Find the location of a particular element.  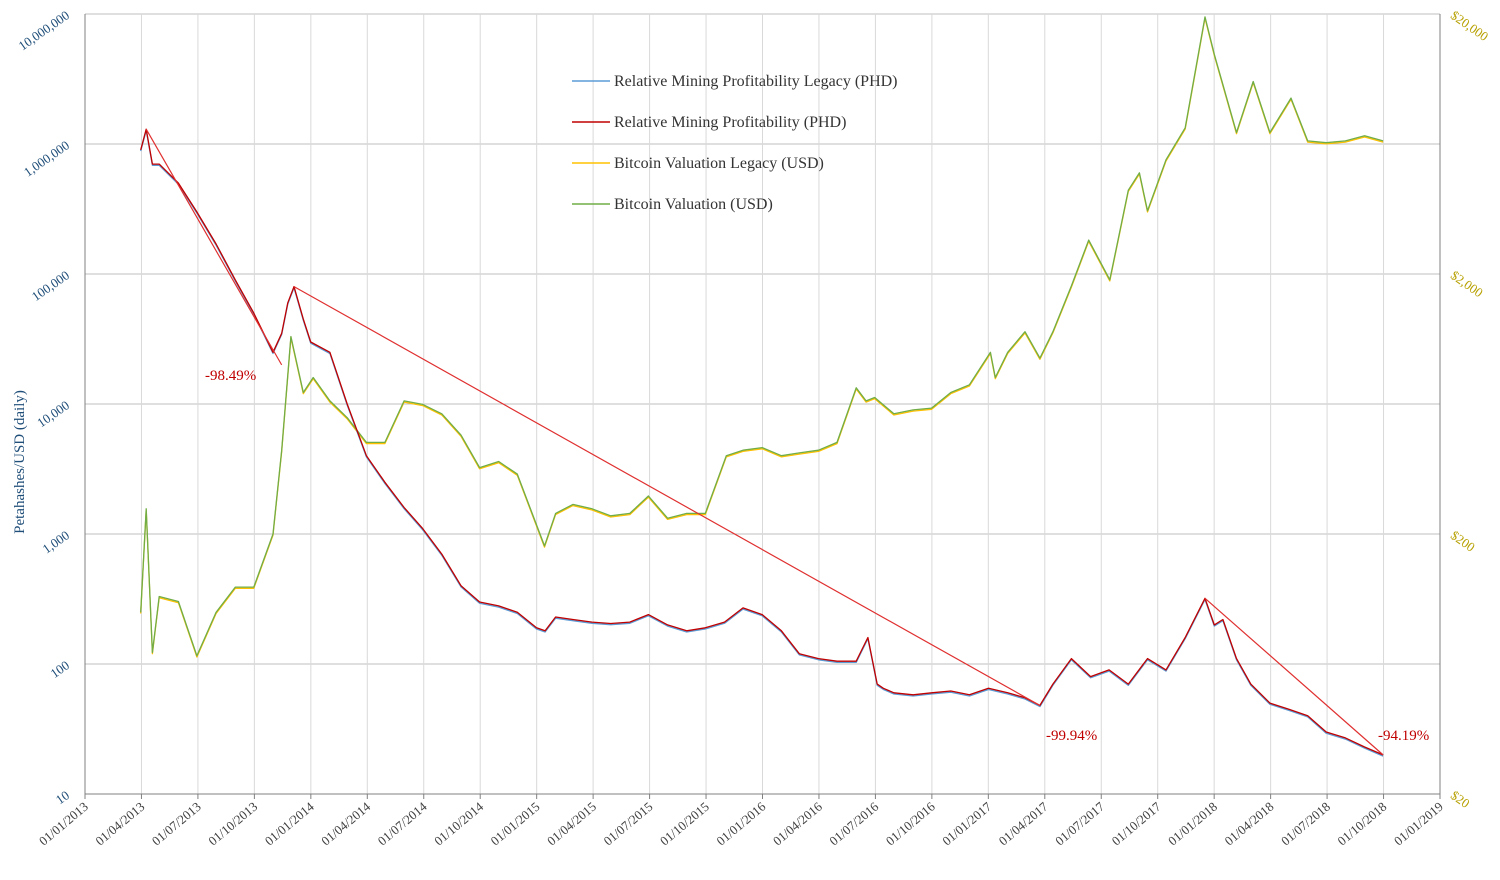

x-tick-label: 01/10/2013 is located at coordinates (232, 824).